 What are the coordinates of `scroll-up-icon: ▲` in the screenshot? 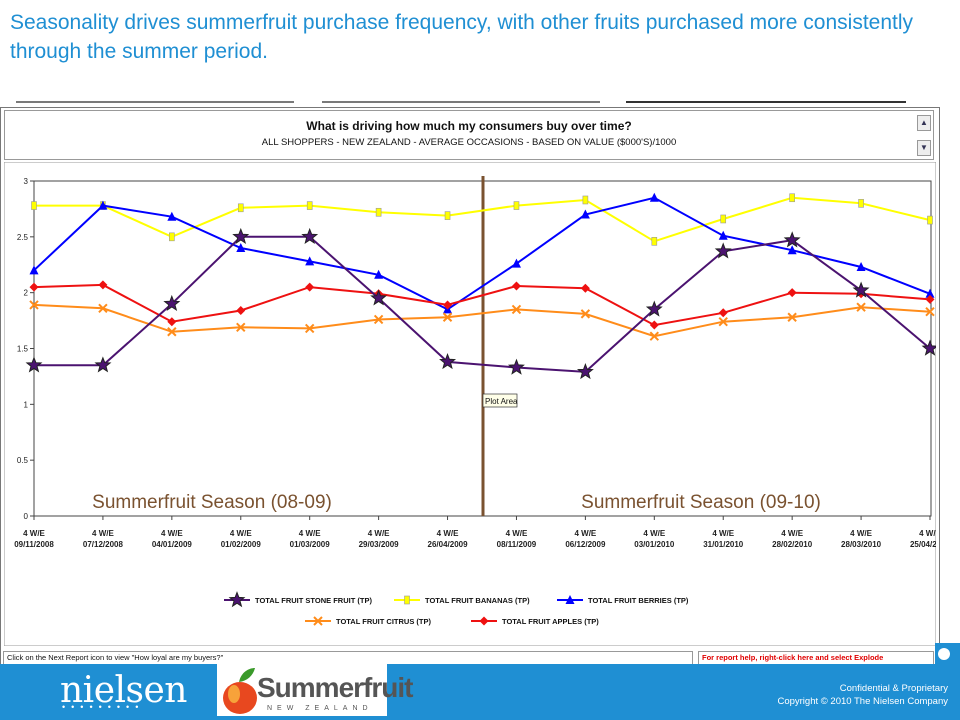 It's located at (924, 123).